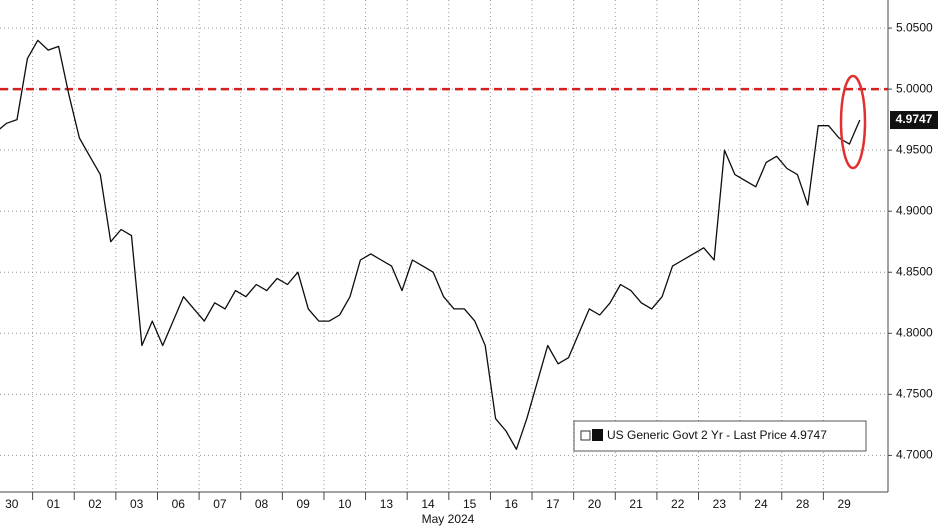 This screenshot has width=940, height=528. I want to click on x-tick-label: 20, so click(595, 504).